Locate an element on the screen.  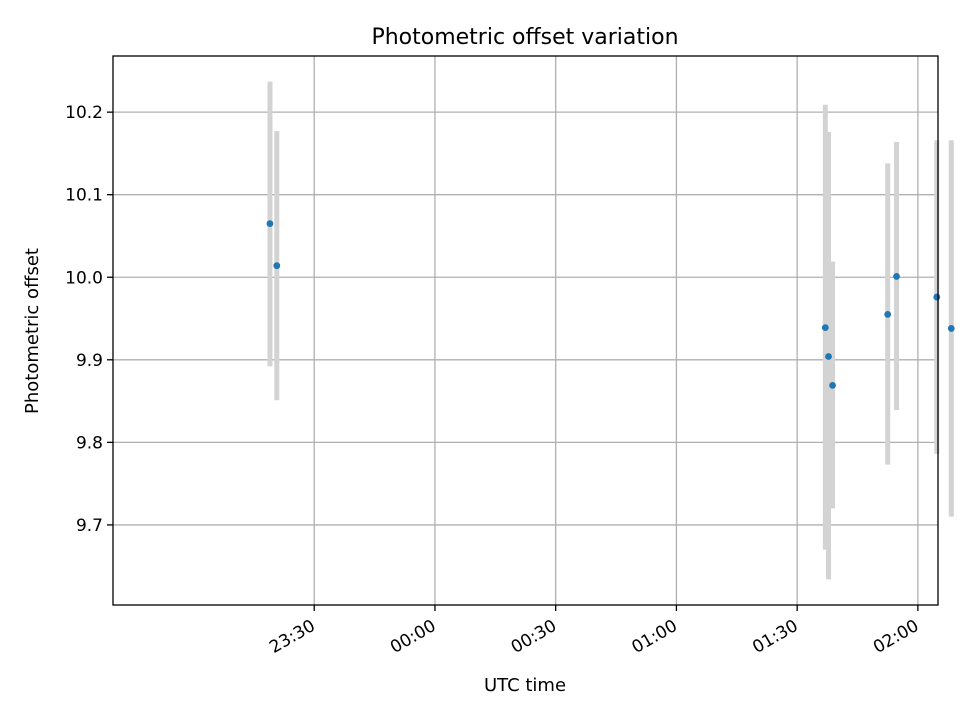
y-tick-label: 9.7 is located at coordinates (89, 526).